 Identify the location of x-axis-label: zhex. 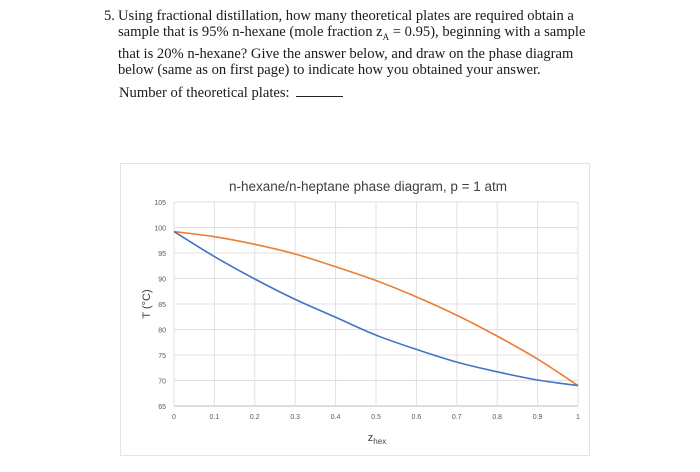
(377, 439).